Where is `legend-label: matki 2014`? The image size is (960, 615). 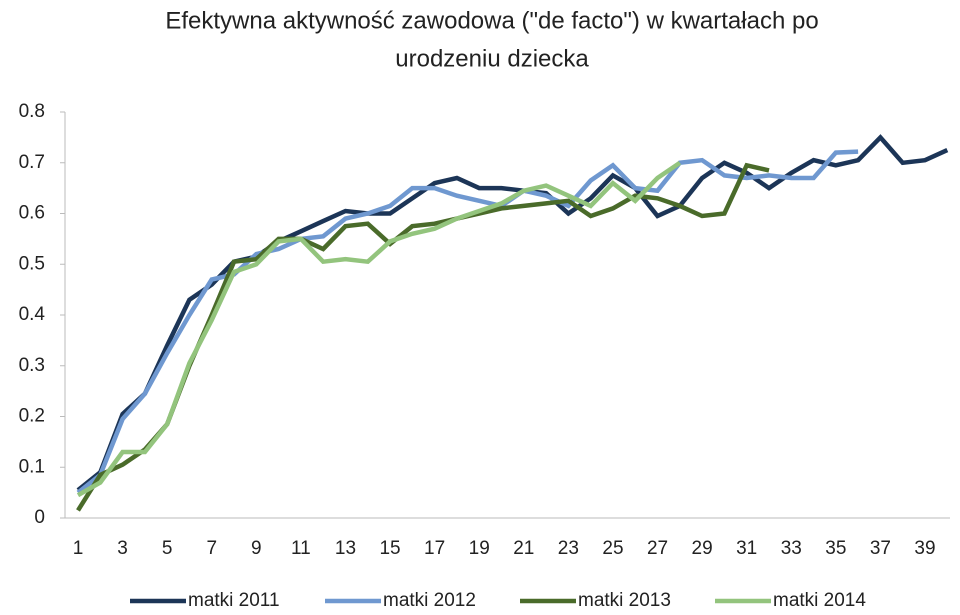
legend-label: matki 2014 is located at coordinates (819, 600).